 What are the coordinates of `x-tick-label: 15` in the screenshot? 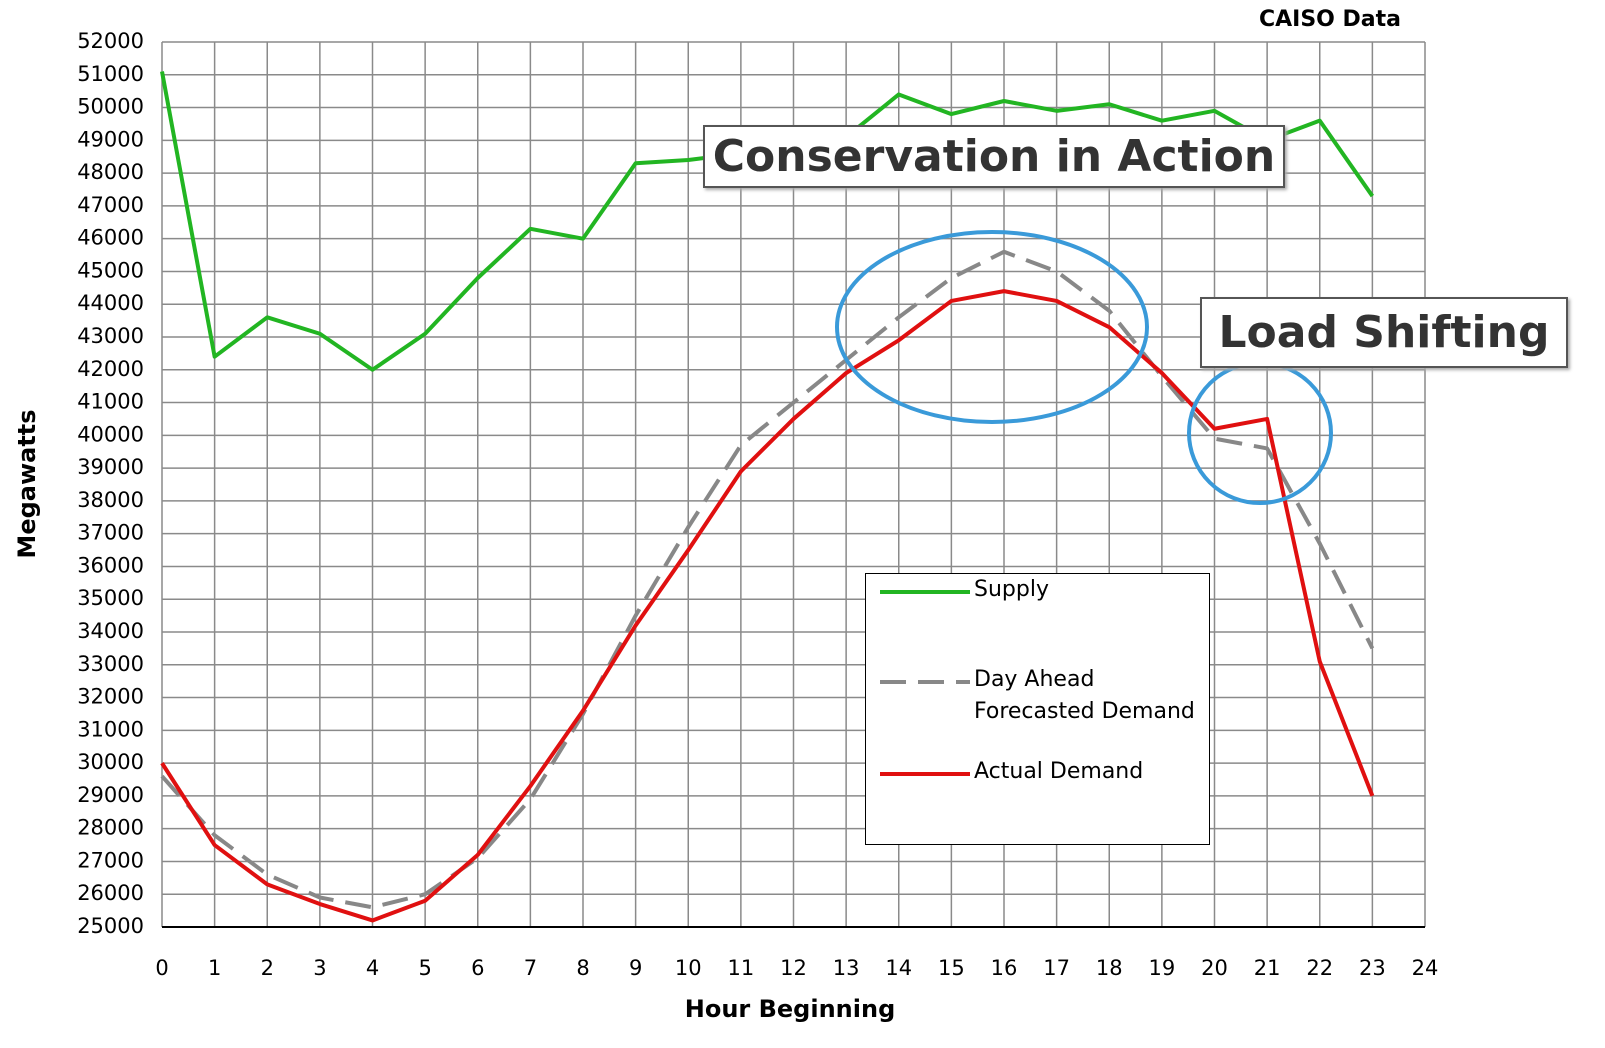 It's located at (951, 968).